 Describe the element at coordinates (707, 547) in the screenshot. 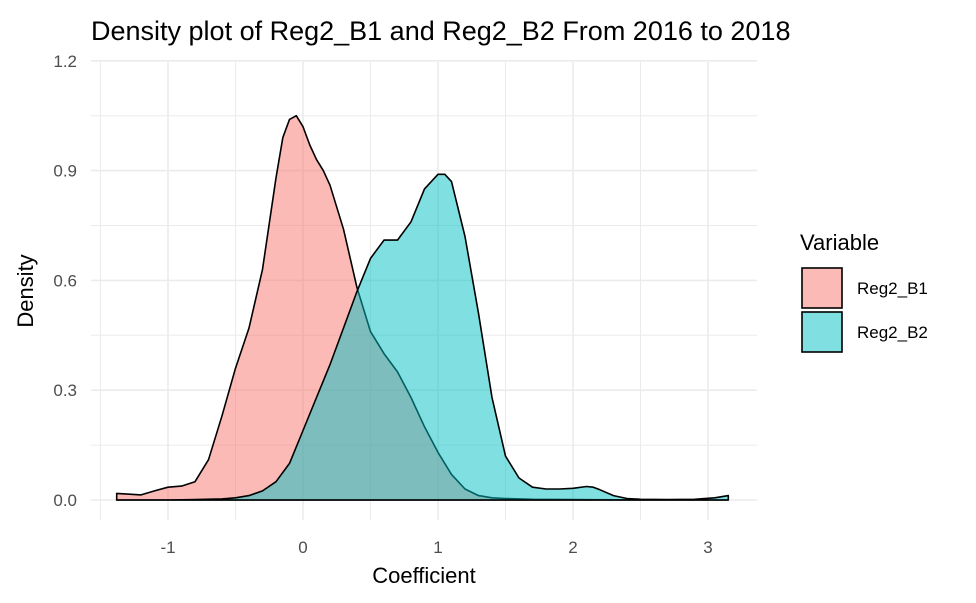

I see `x-tick-label: 3` at that location.